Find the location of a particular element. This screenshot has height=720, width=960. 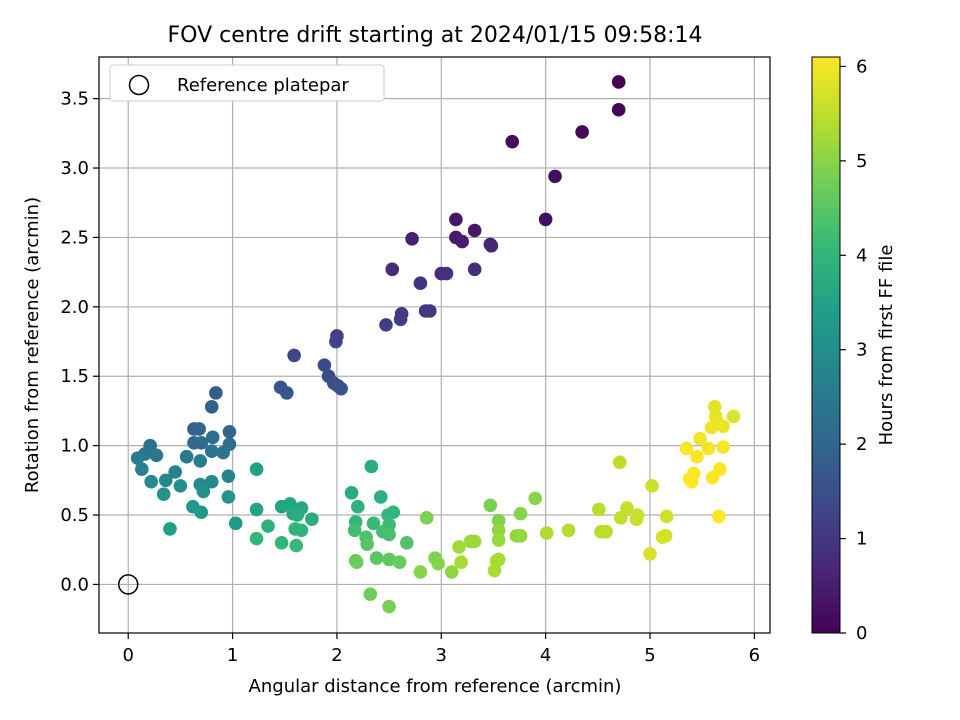

x-axis-label: Angular distance from reference (arcmin) is located at coordinates (435, 686).